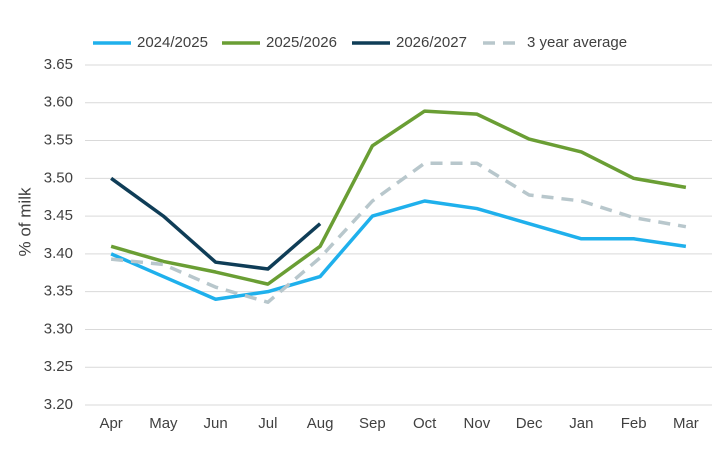 The image size is (715, 449). Describe the element at coordinates (301, 42) in the screenshot. I see `legend-label: 2025/2026` at that location.